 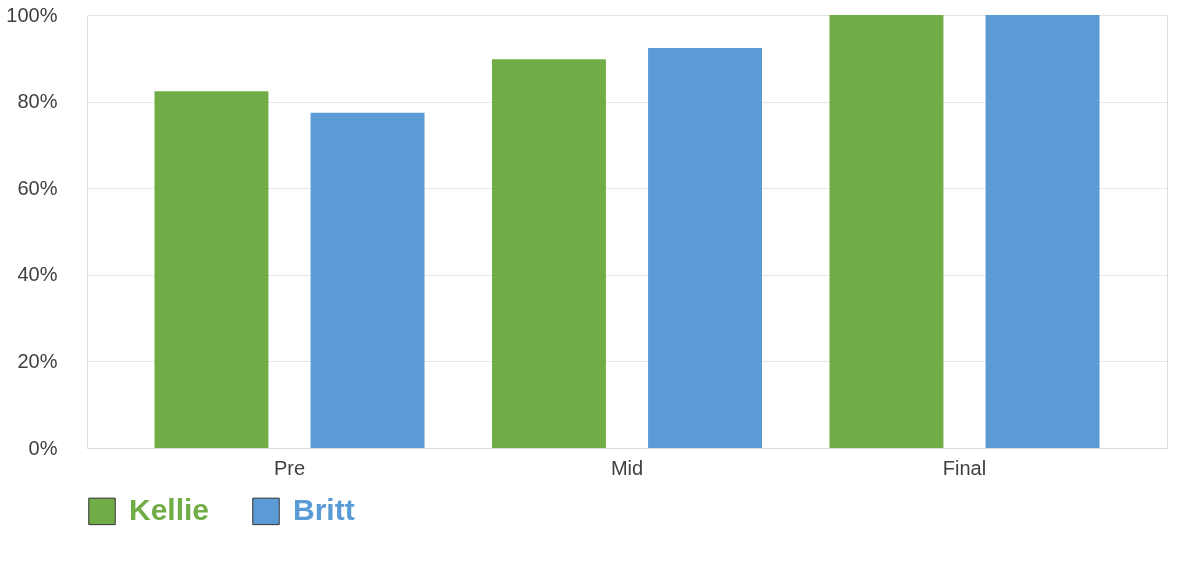 I want to click on y-tick-label: 100%, so click(x=32, y=14).